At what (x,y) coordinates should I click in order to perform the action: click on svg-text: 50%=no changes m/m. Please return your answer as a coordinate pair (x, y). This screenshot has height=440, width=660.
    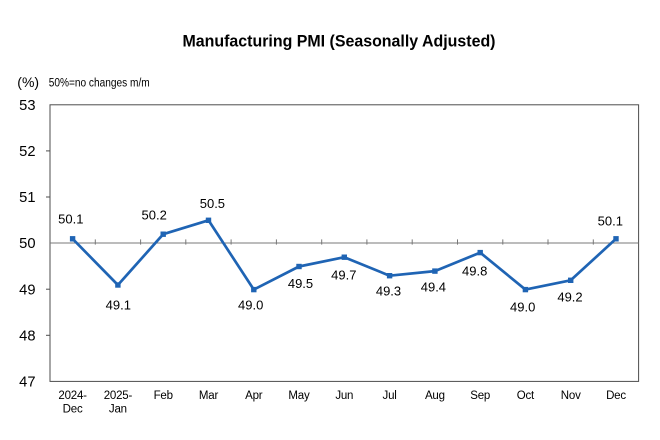
    Looking at the image, I should click on (99, 82).